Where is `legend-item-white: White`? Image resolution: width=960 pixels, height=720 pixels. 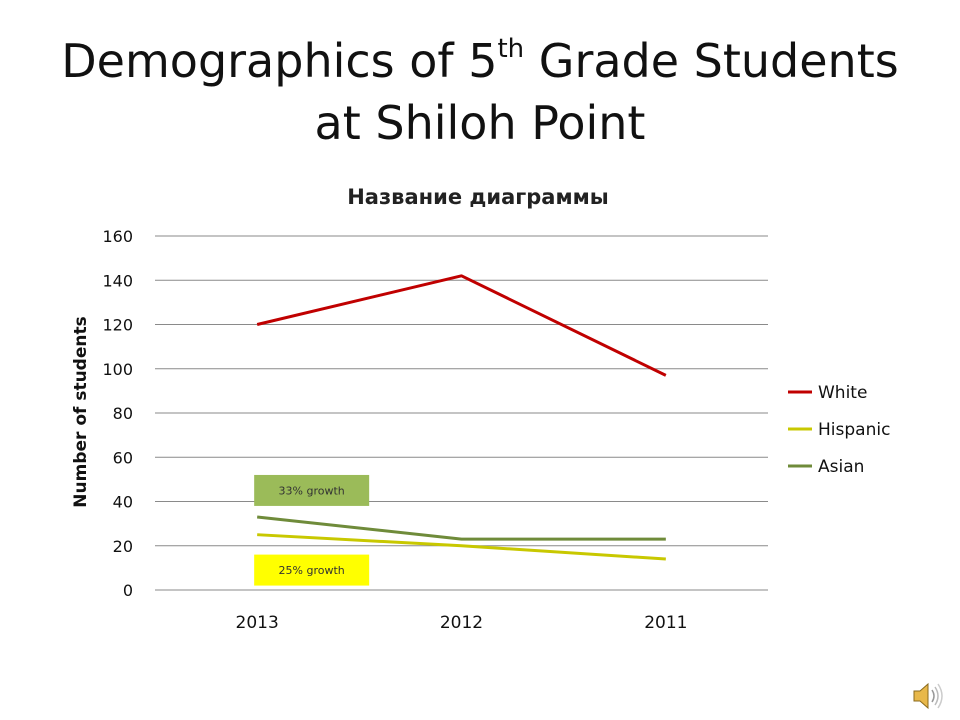 legend-item-white: White is located at coordinates (827, 393).